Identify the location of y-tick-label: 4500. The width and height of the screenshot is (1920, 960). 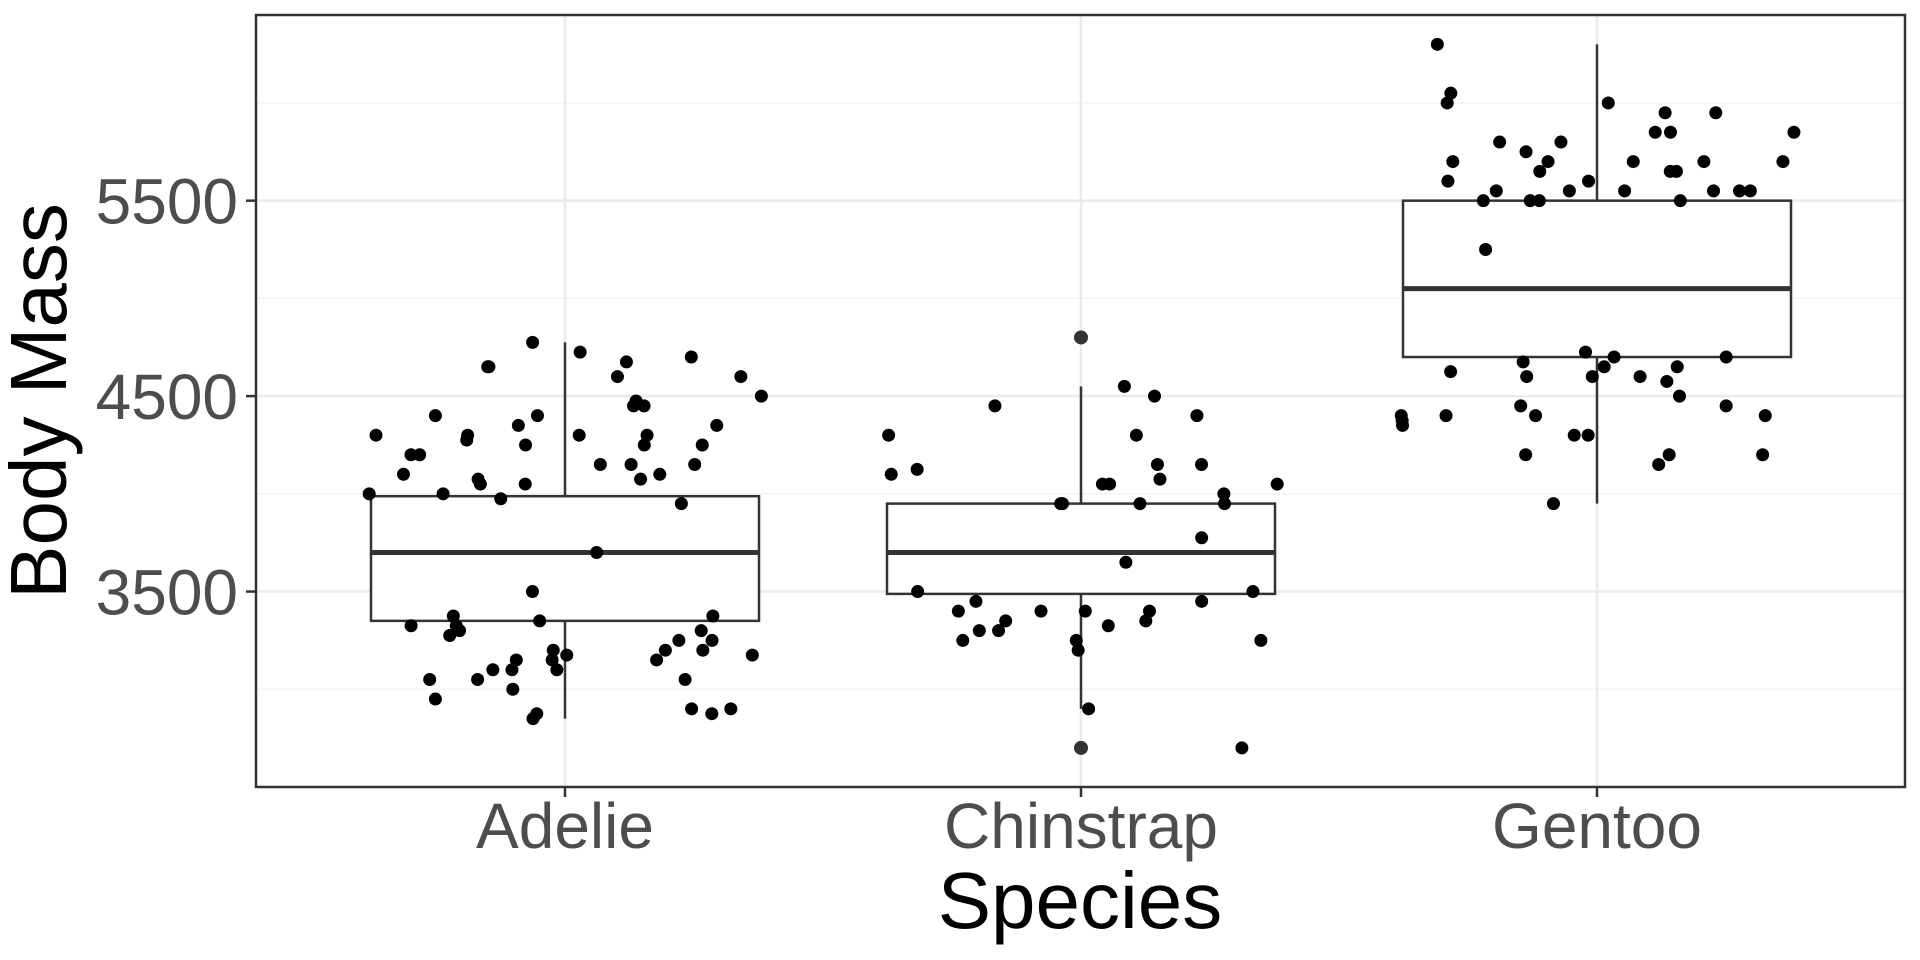
(167, 397).